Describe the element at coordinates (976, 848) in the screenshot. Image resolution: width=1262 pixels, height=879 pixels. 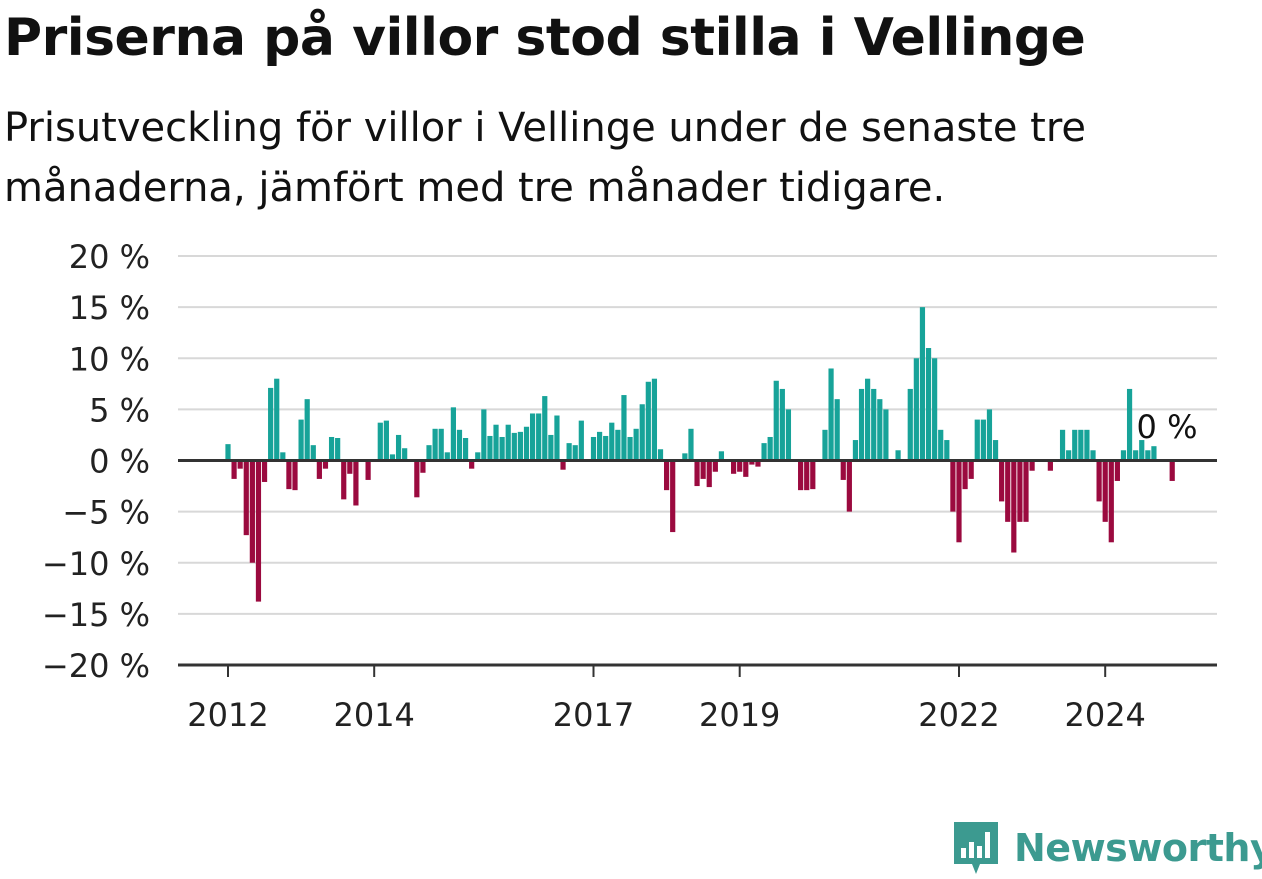
I see `newsworthy-chart-icon` at that location.